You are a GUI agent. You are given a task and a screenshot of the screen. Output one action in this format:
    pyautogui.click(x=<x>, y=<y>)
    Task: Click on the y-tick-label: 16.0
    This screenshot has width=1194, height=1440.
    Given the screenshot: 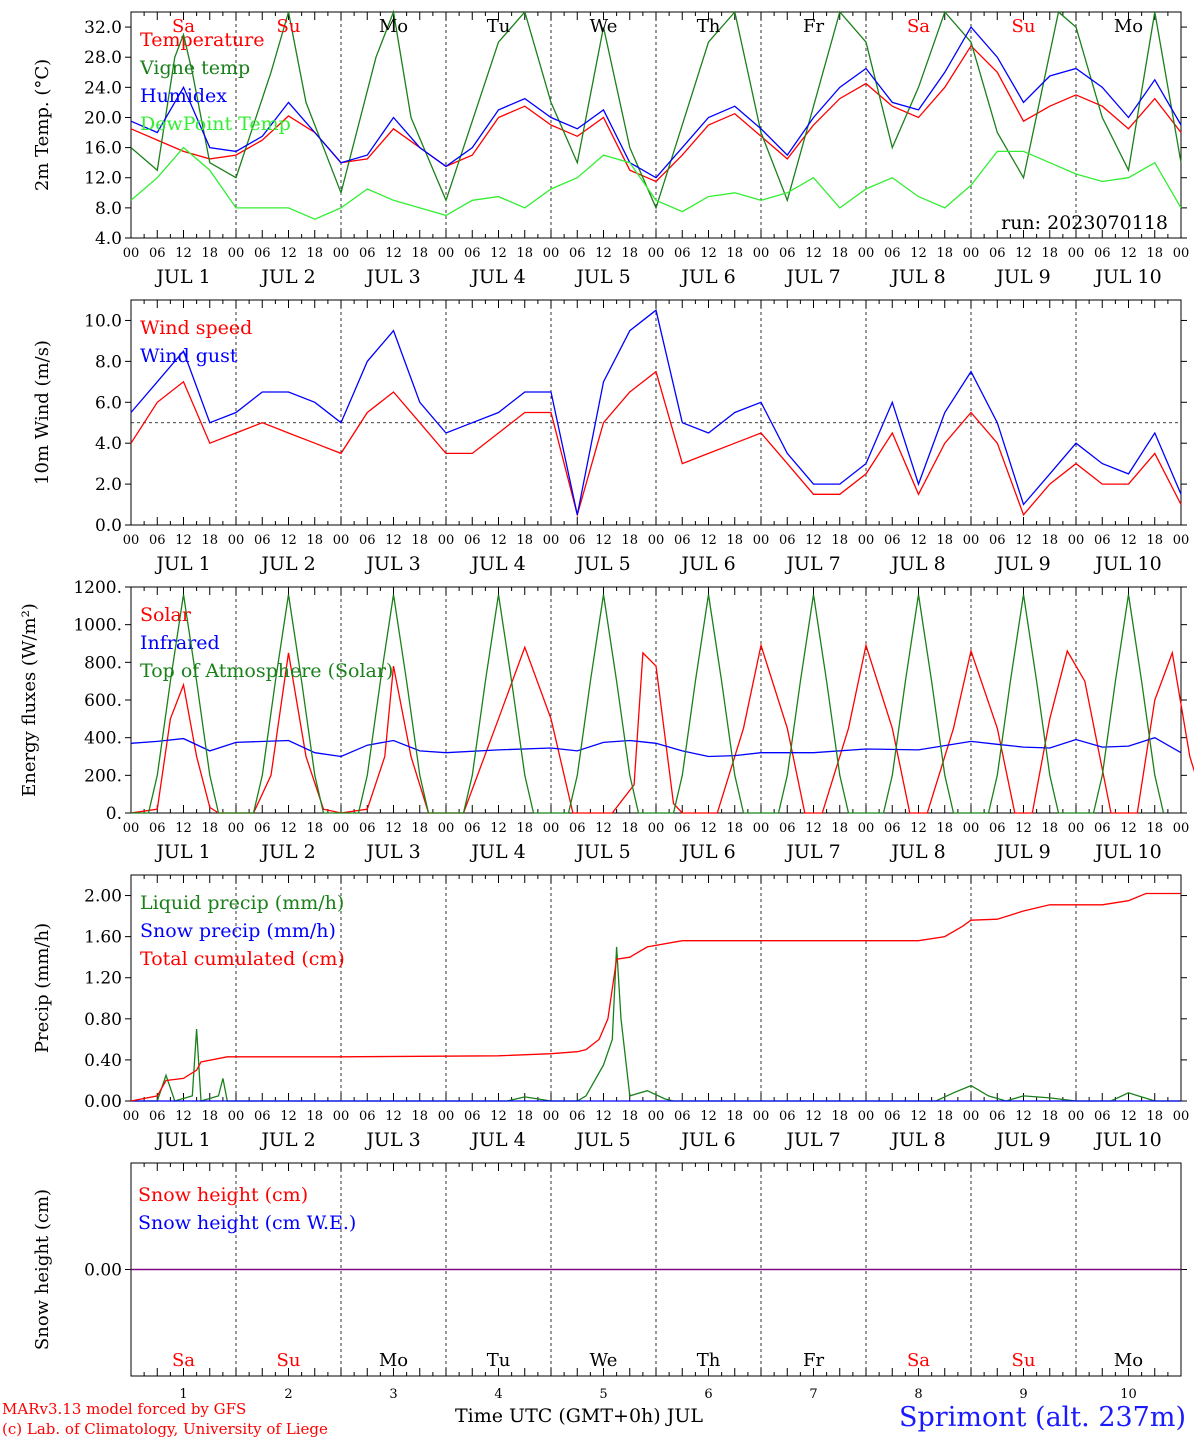 What is the action you would take?
    pyautogui.click(x=103, y=149)
    